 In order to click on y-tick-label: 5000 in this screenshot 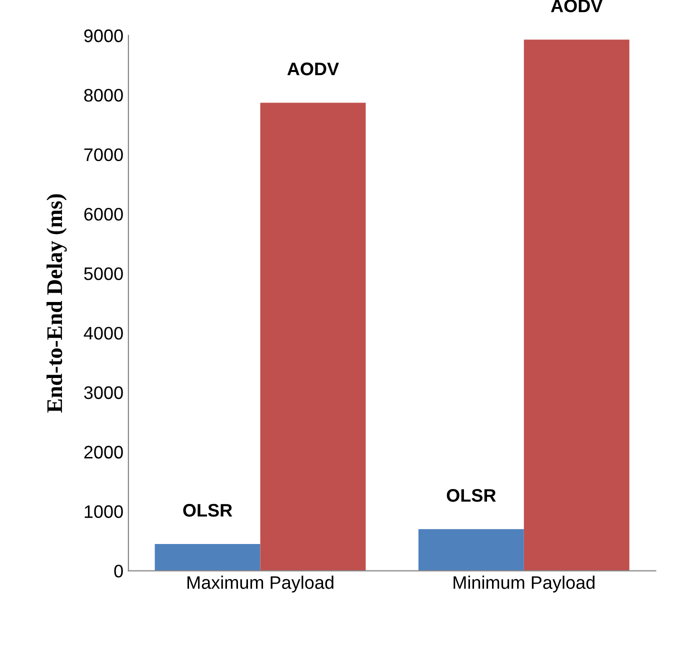, I will do `click(103, 273)`.